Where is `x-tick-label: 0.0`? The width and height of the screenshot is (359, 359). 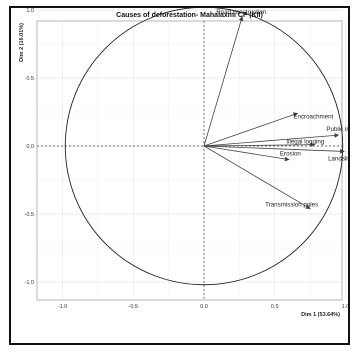 x-tick-label: 0.0 is located at coordinates (204, 307).